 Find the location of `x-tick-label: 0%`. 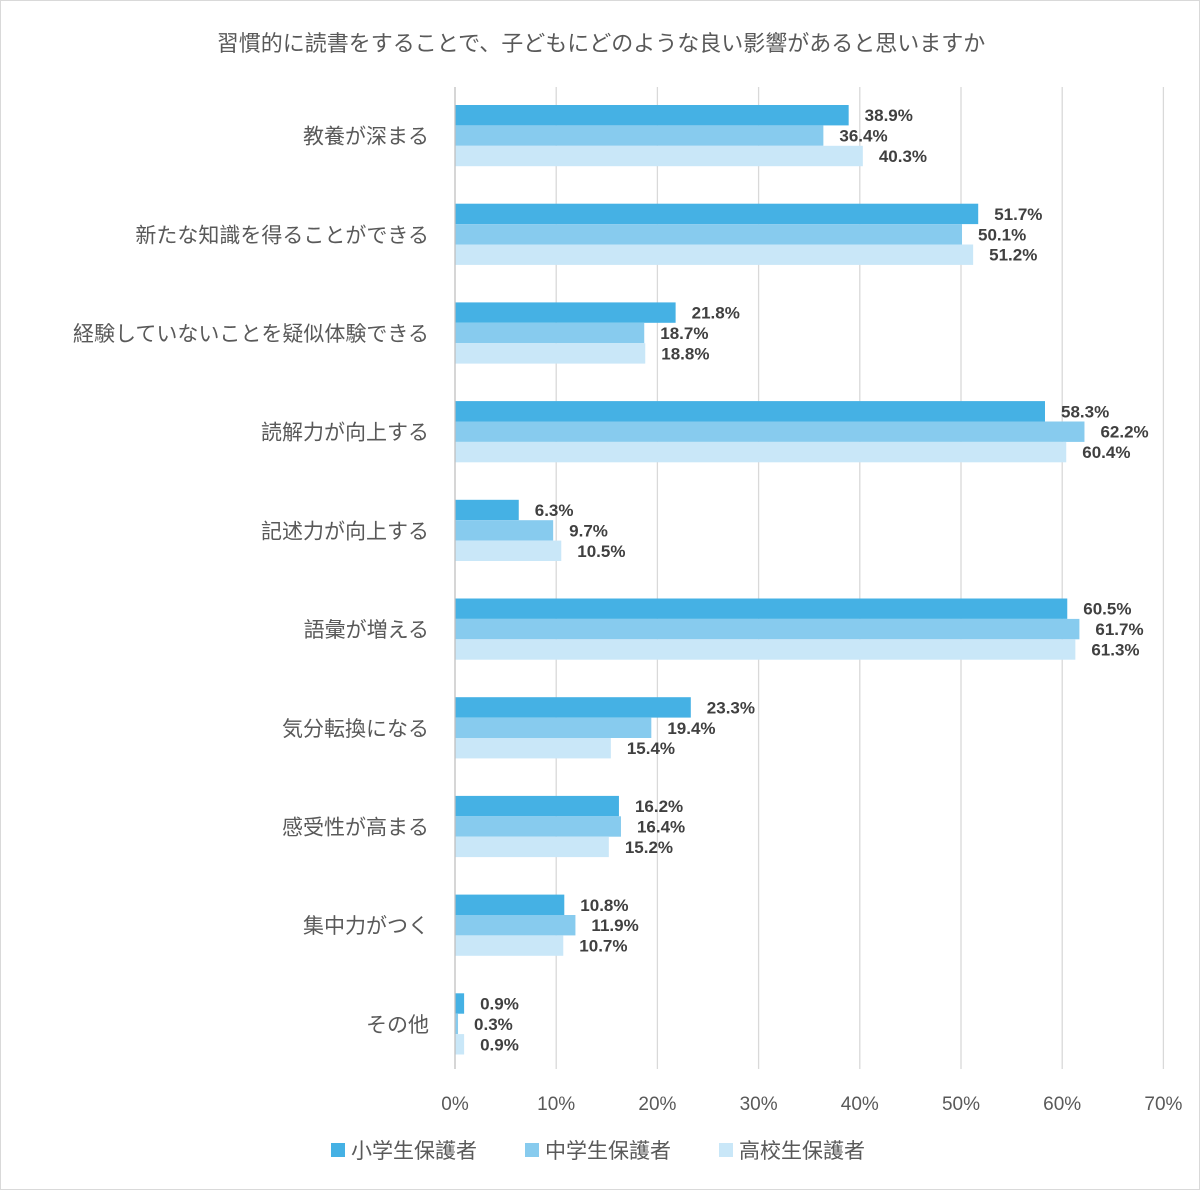

x-tick-label: 0% is located at coordinates (455, 1104).